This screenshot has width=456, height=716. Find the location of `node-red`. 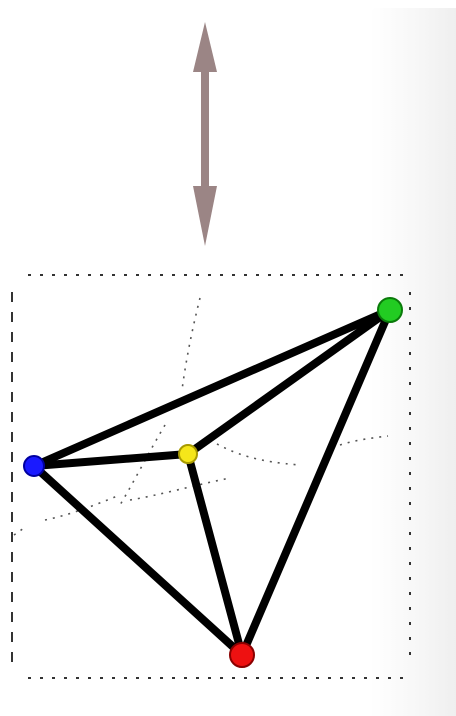

node-red is located at coordinates (242, 655).